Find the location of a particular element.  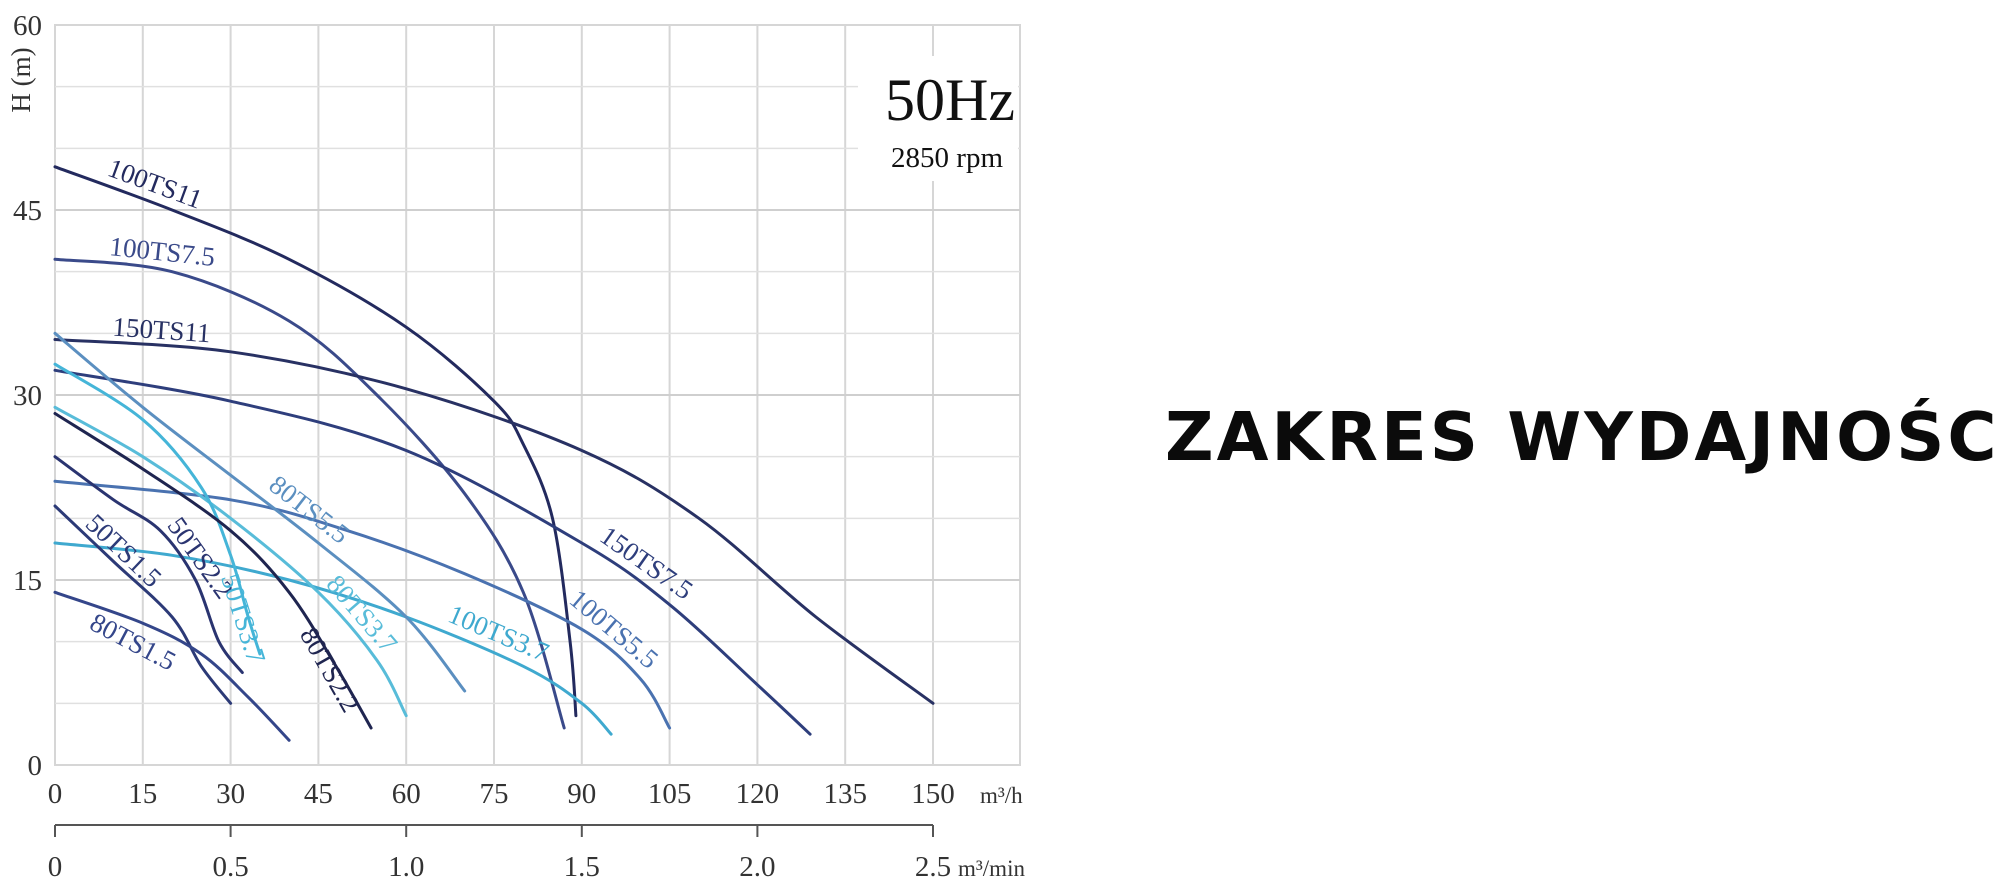

curve-label: 50TS3.7 is located at coordinates (243, 618).